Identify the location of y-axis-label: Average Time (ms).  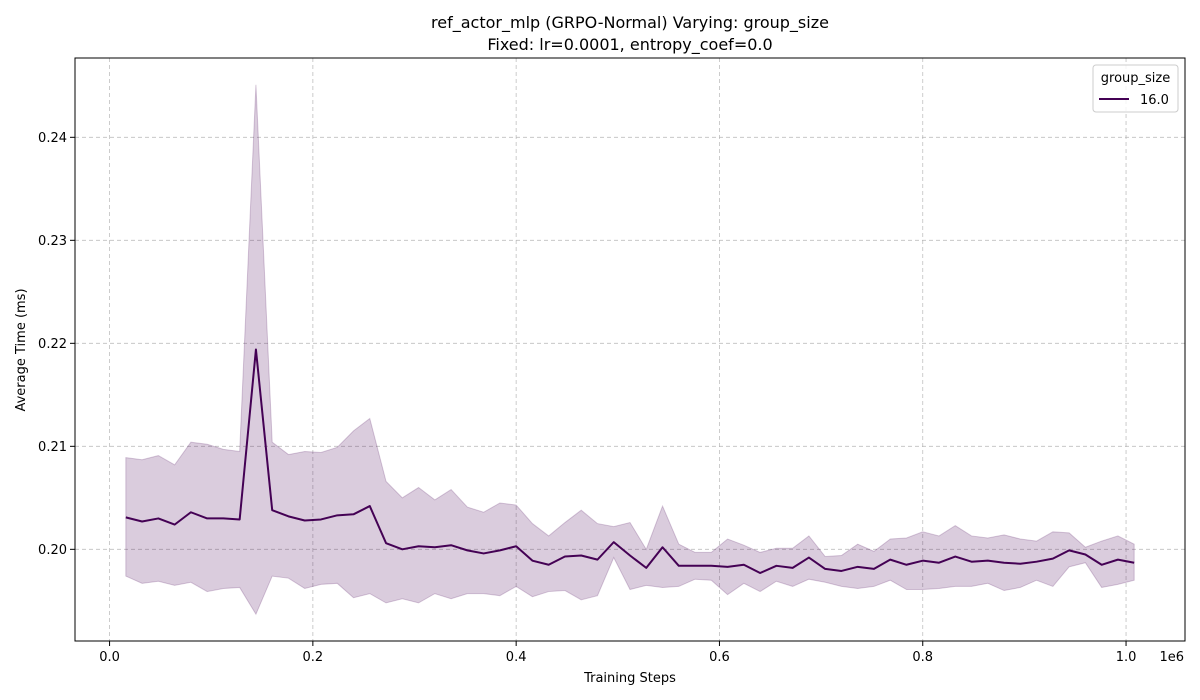
(21, 349).